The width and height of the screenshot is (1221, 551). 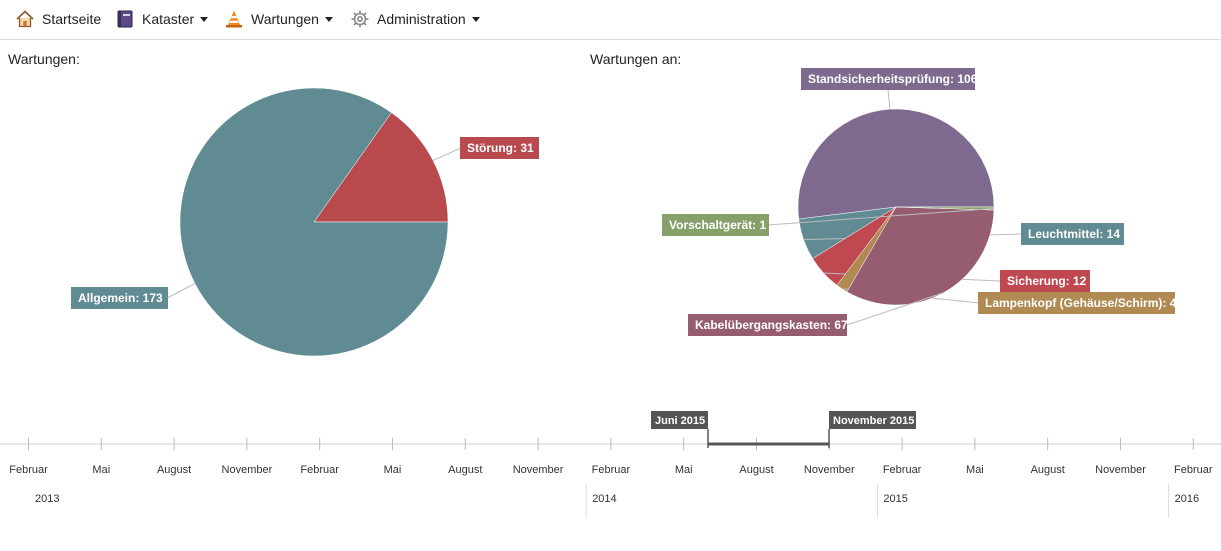 I want to click on left-chart-title: Wartungen:, so click(x=44, y=59).